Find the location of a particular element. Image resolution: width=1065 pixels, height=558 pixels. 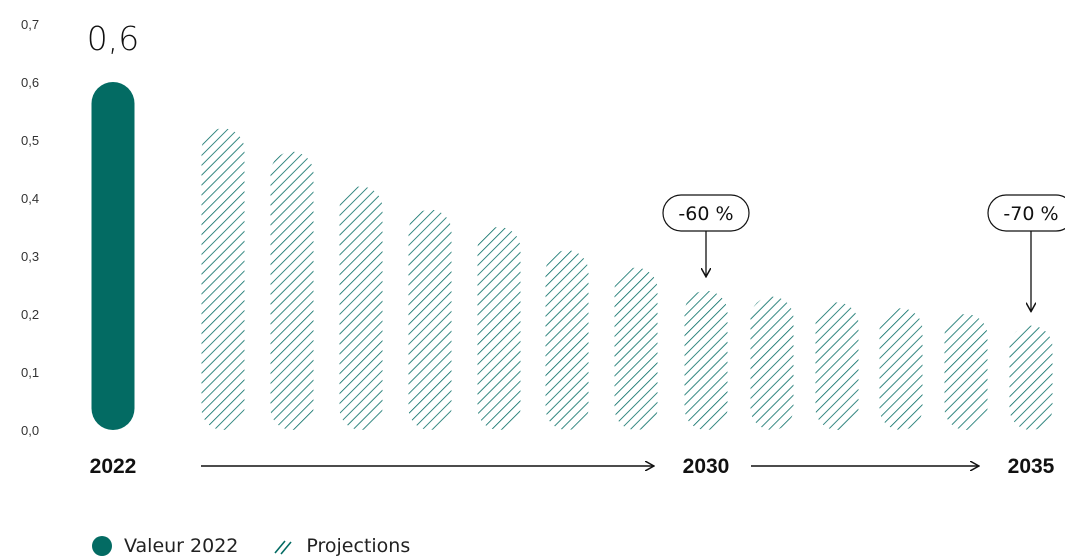

year-label: 2035 is located at coordinates (1031, 466).